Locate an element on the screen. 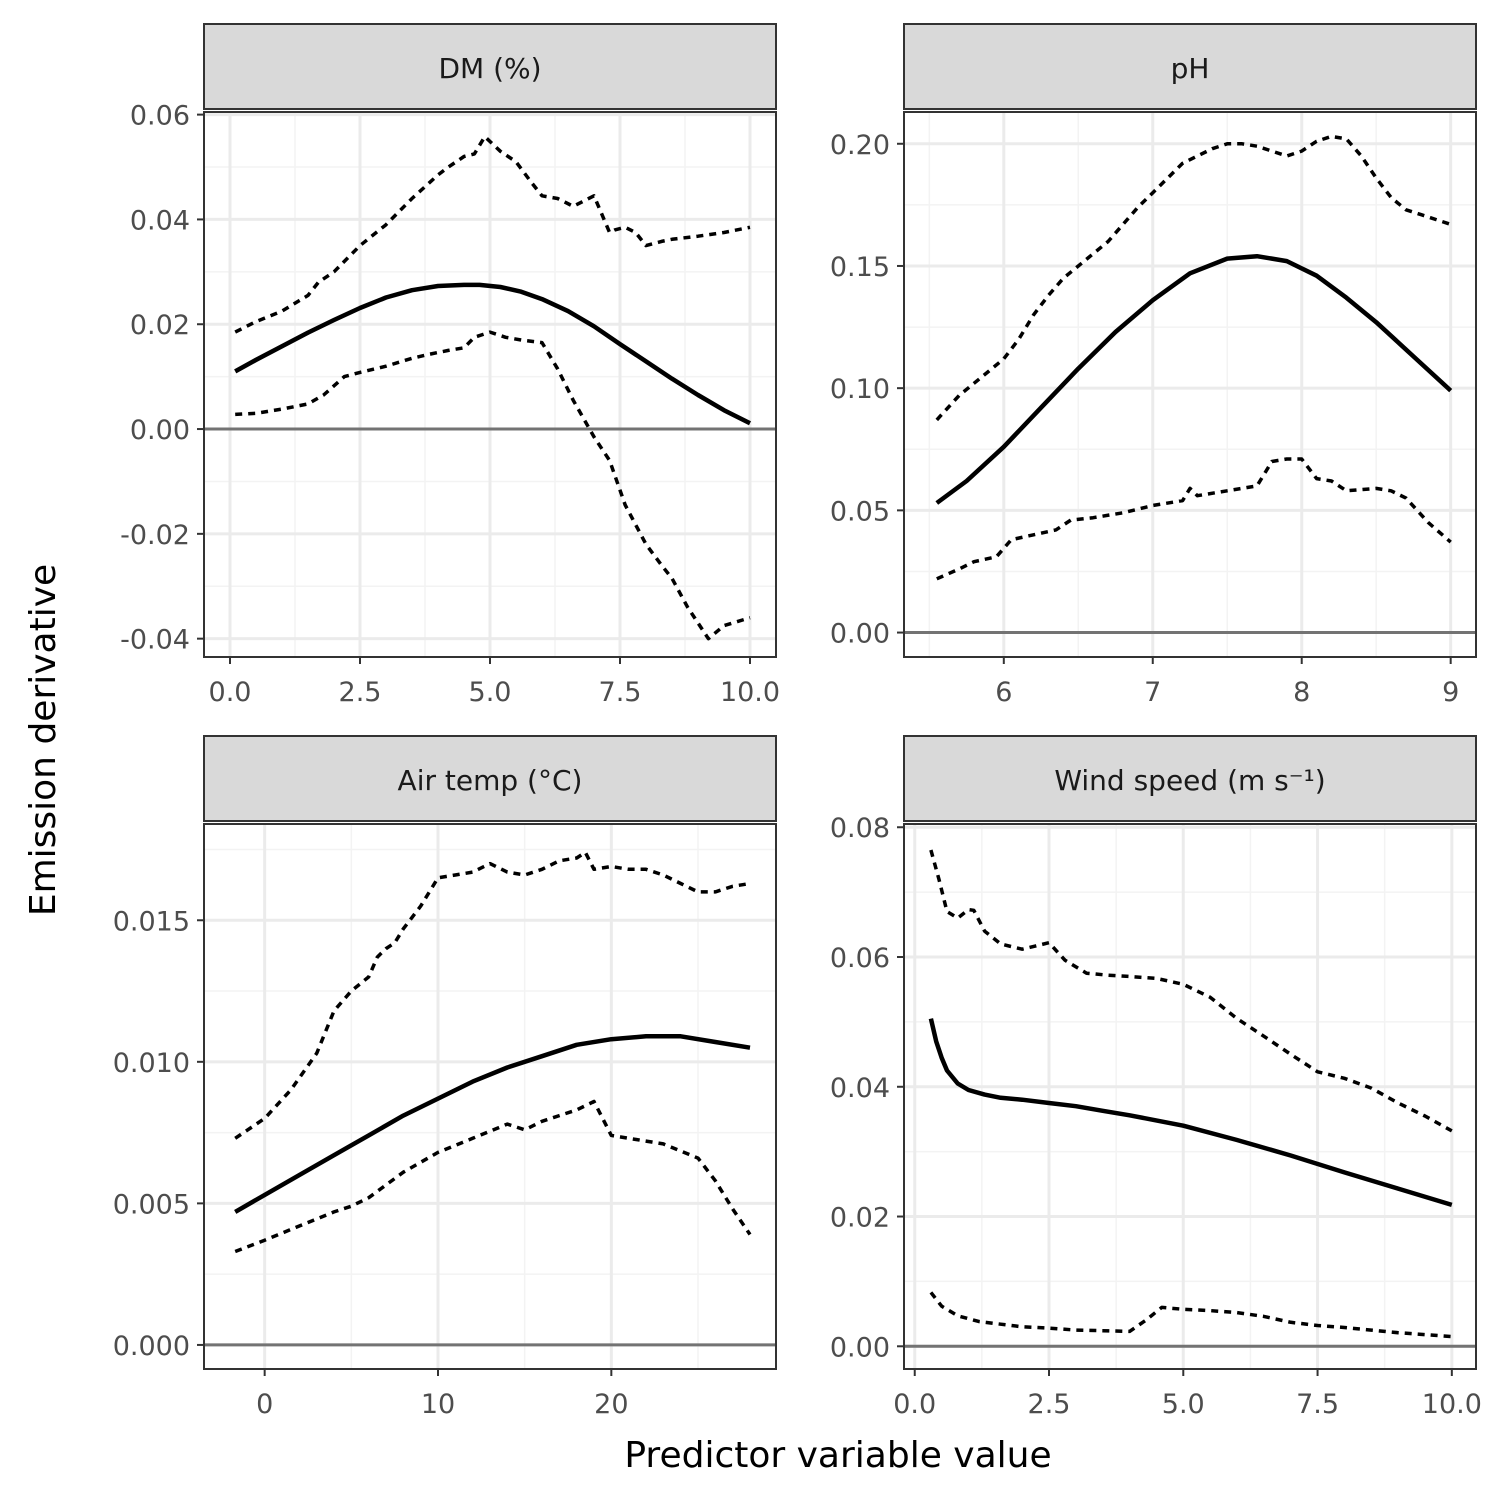 The image size is (1500, 1500). x-tick-label: 9 is located at coordinates (1450, 692).